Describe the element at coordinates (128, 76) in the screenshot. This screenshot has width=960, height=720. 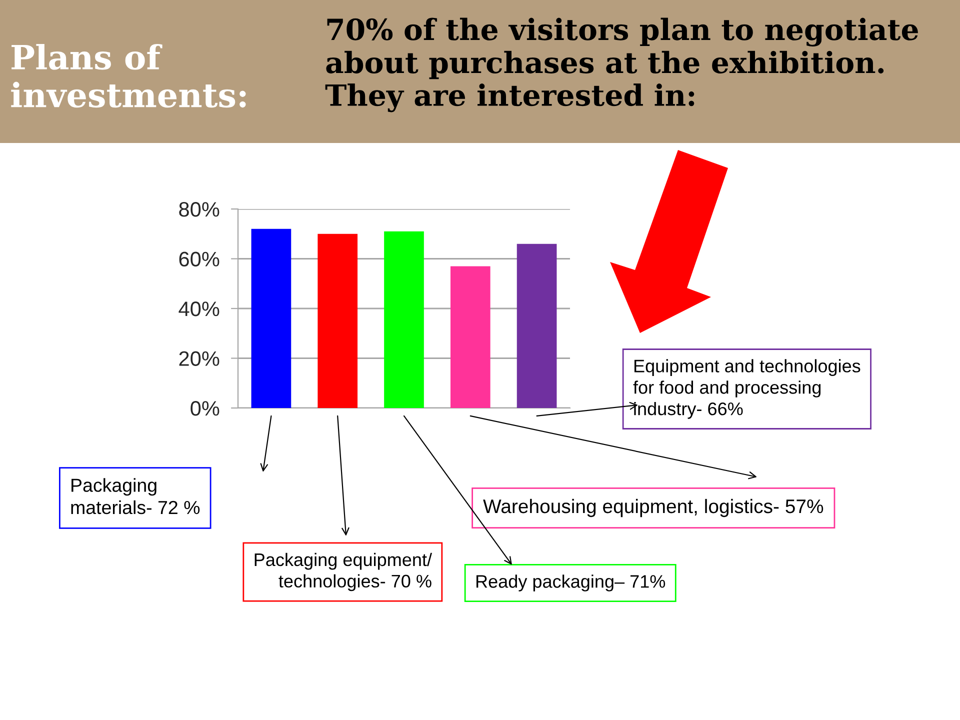
I see `chart-title: Plans of investments:` at that location.